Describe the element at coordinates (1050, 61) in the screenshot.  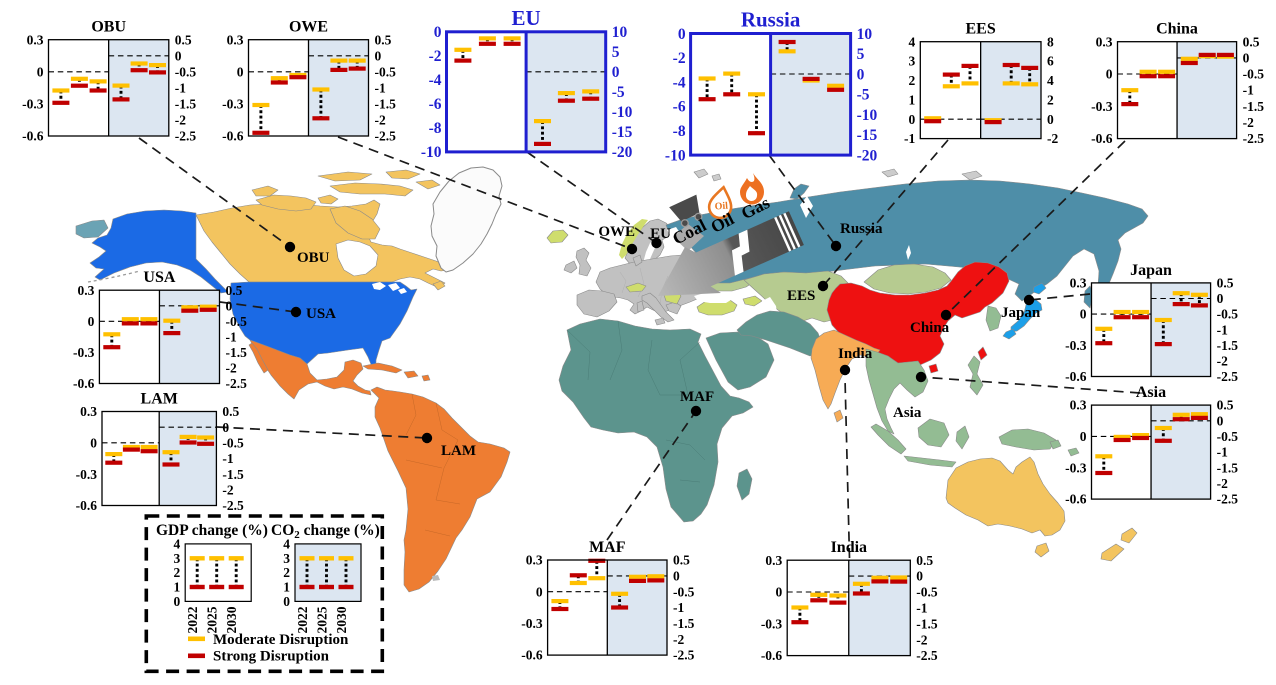
I see `svg-text: 6` at that location.